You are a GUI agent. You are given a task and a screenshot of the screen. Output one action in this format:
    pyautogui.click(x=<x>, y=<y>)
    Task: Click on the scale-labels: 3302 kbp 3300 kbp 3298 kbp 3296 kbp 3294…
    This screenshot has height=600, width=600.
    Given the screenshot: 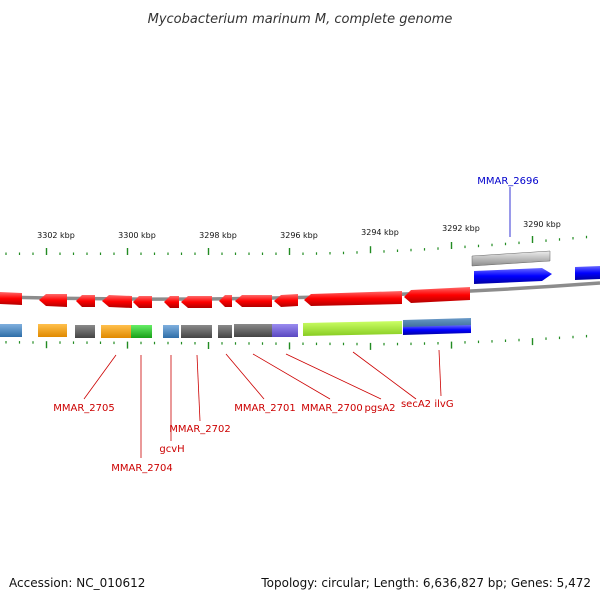 What is the action you would take?
    pyautogui.click(x=299, y=230)
    